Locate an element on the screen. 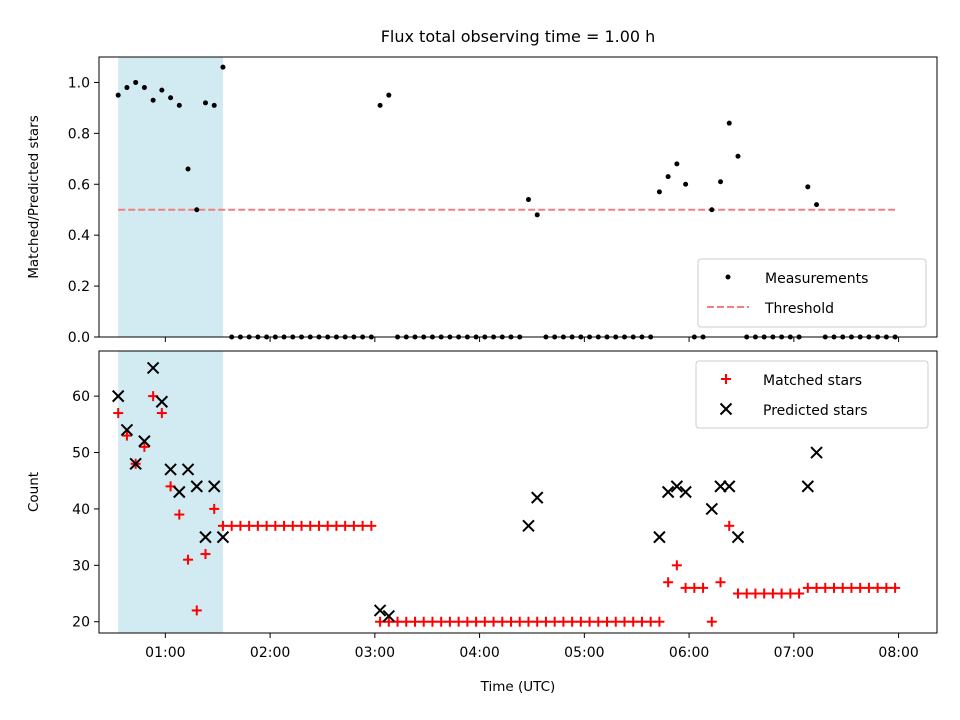 This screenshot has height=720, width=960. predicted-stars-legend-glyph is located at coordinates (726, 409).